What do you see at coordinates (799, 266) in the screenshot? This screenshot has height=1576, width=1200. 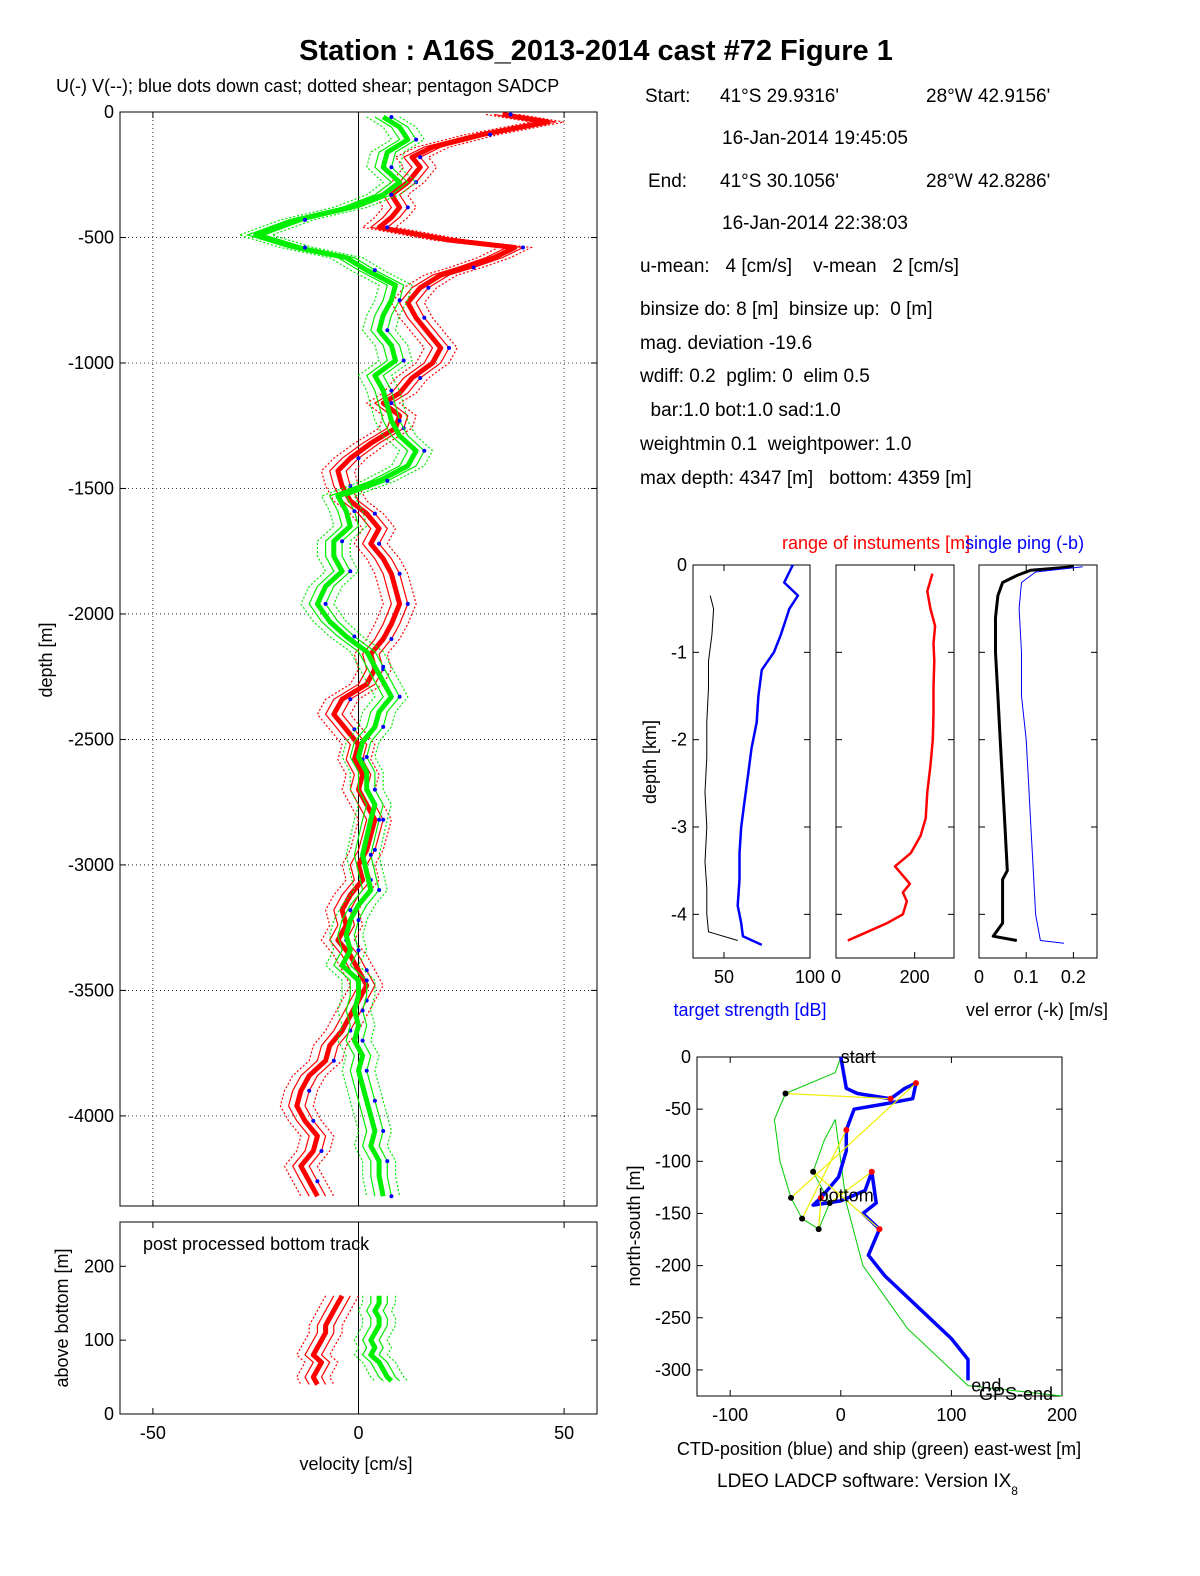 I see `info-line: u-mean: 4 [cm/s] v-mean 2 [cm/s]` at bounding box center [799, 266].